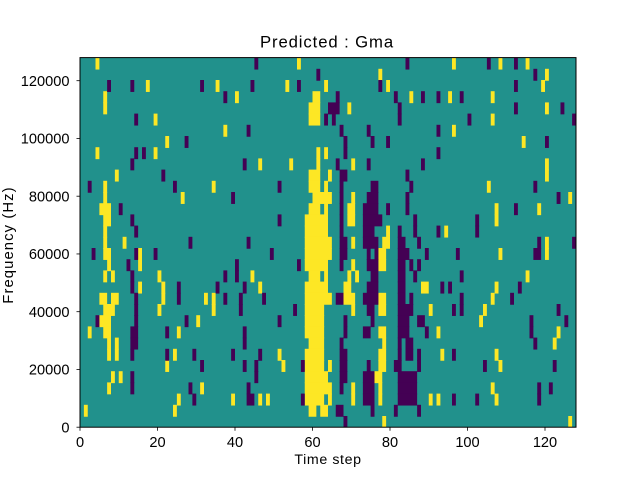 The height and width of the screenshot is (480, 640). Describe the element at coordinates (467, 443) in the screenshot. I see `svg-text: 100` at that location.